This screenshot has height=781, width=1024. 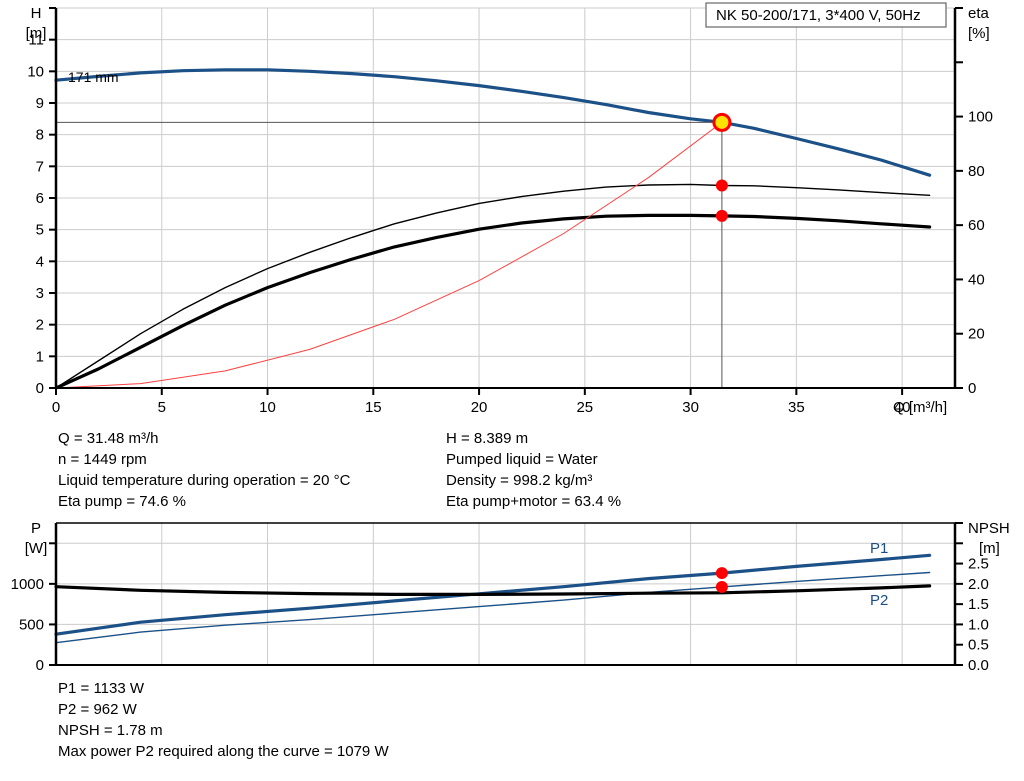 I want to click on tick-label-eta-40: 40, so click(x=976, y=279).